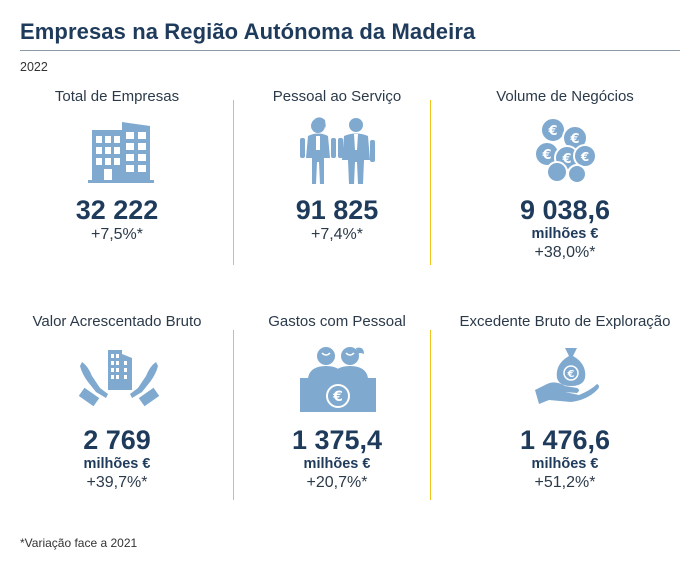 This screenshot has height=573, width=700. Describe the element at coordinates (121, 152) in the screenshot. I see `building-icon` at that location.